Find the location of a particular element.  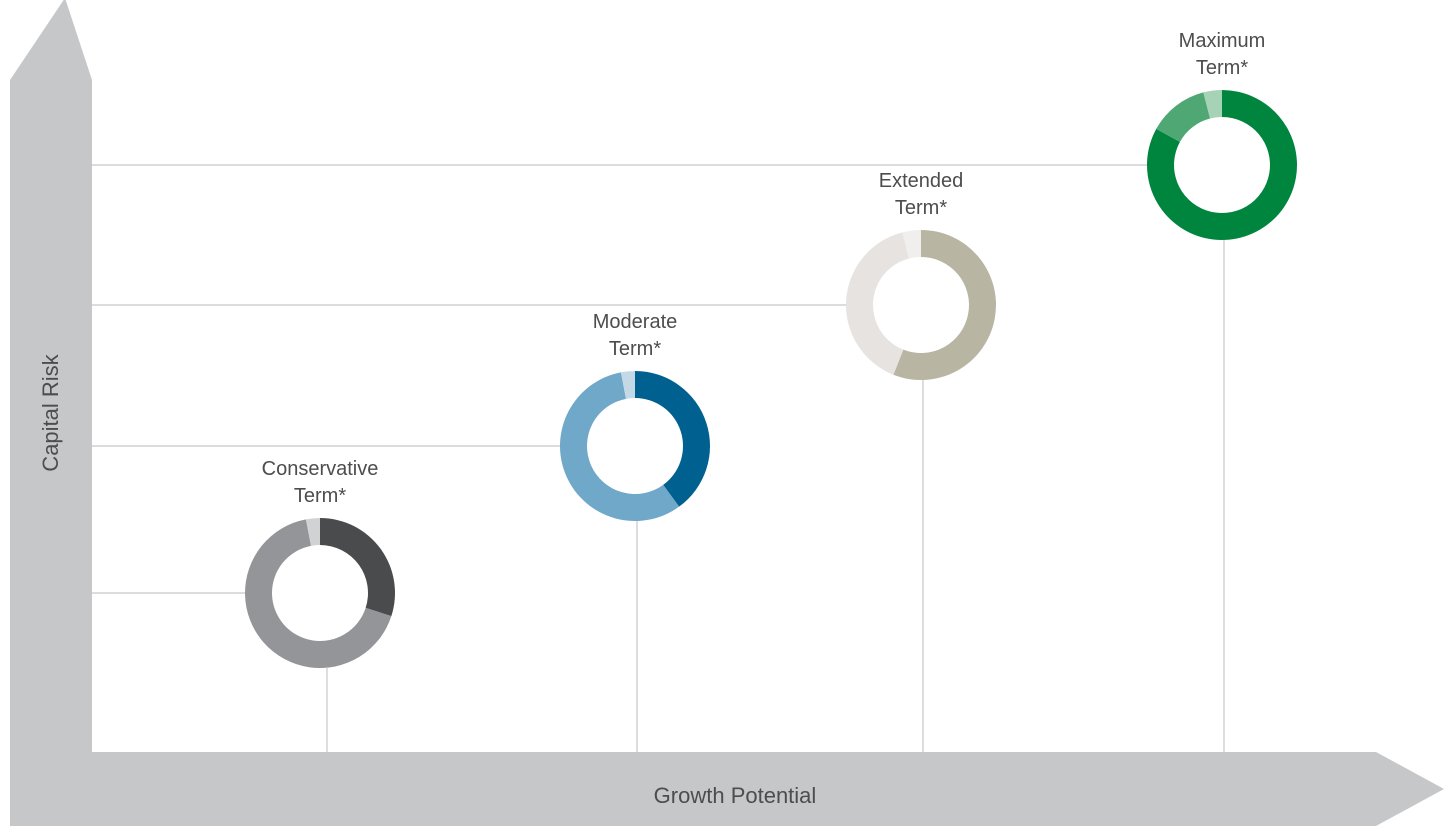

donut-2-label-line1: Moderate is located at coordinates (635, 322).